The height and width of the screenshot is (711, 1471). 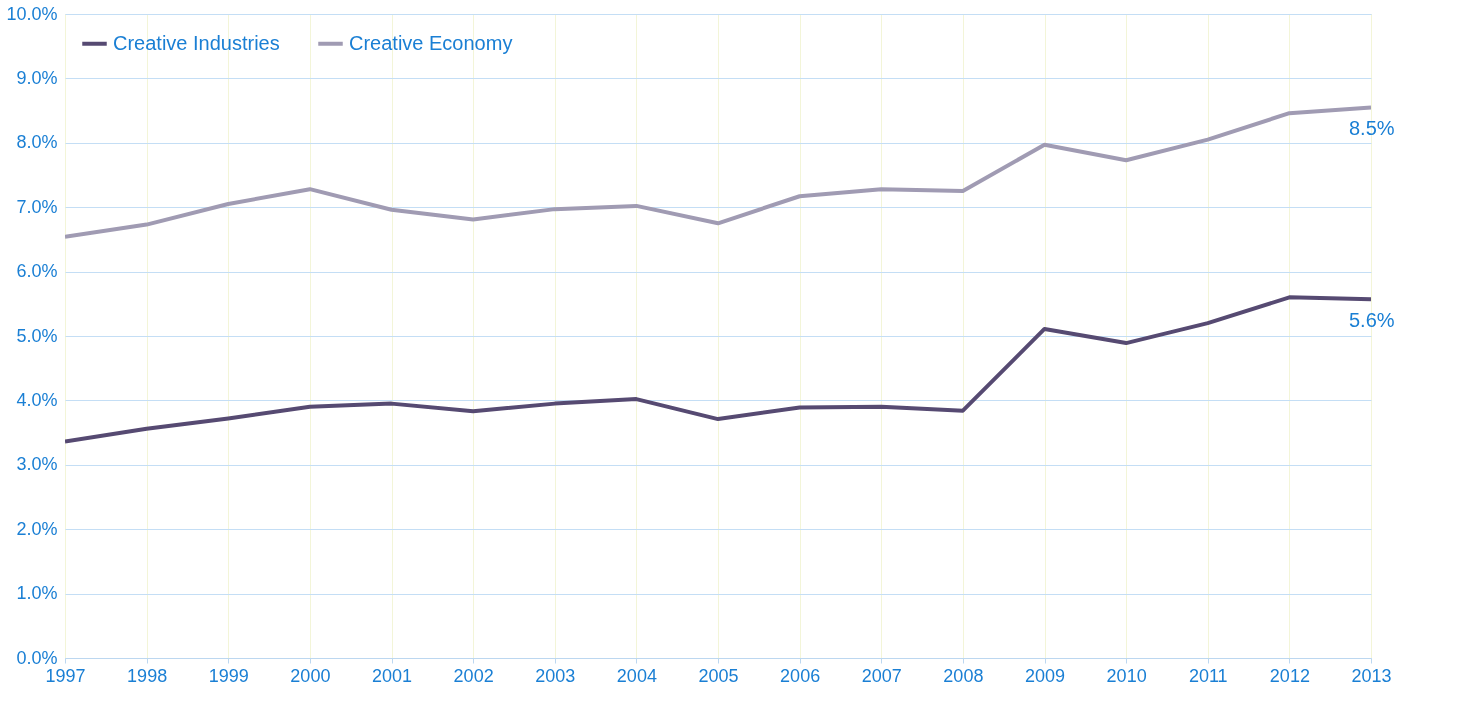 What do you see at coordinates (1371, 675) in the screenshot?
I see `x-tick-label: 2013` at bounding box center [1371, 675].